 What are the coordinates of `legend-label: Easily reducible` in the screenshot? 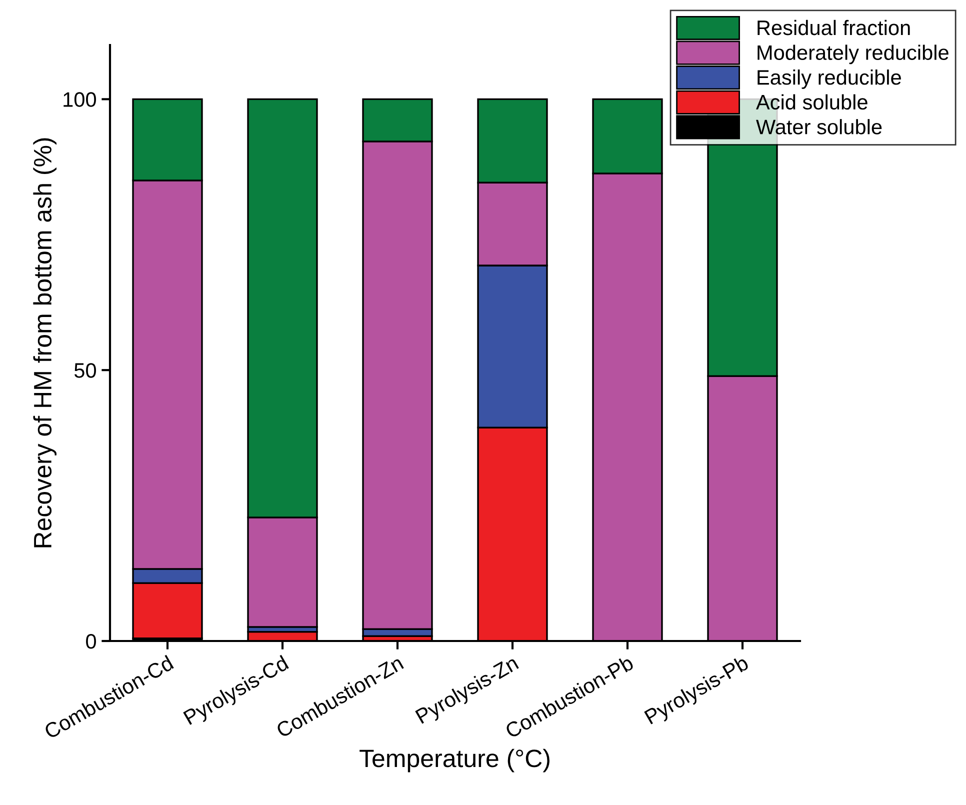 It's located at (829, 79).